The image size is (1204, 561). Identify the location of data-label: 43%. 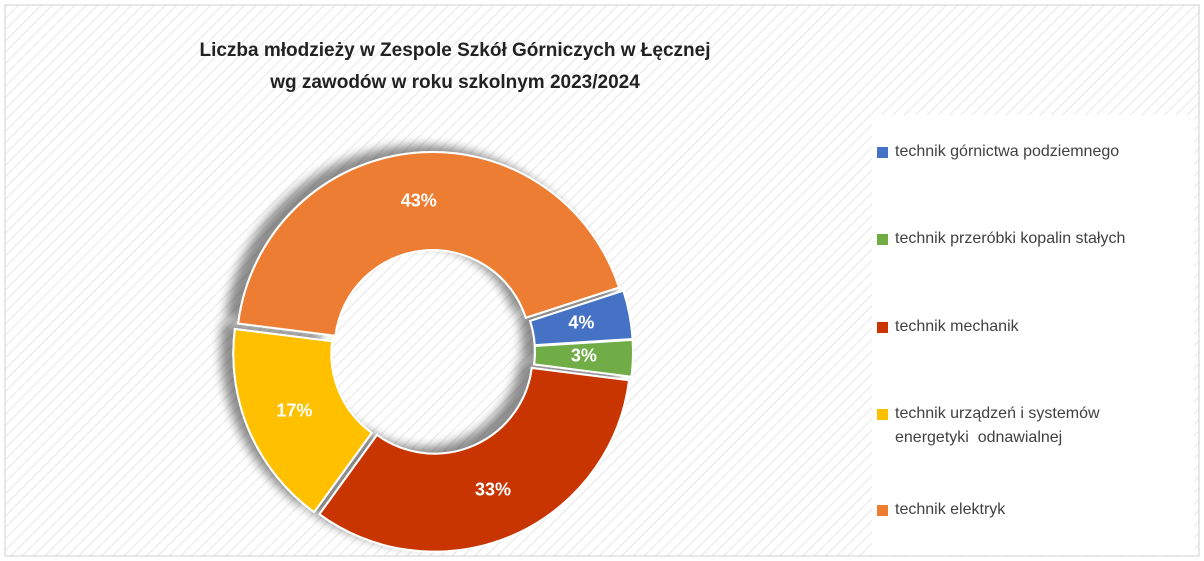
(419, 200).